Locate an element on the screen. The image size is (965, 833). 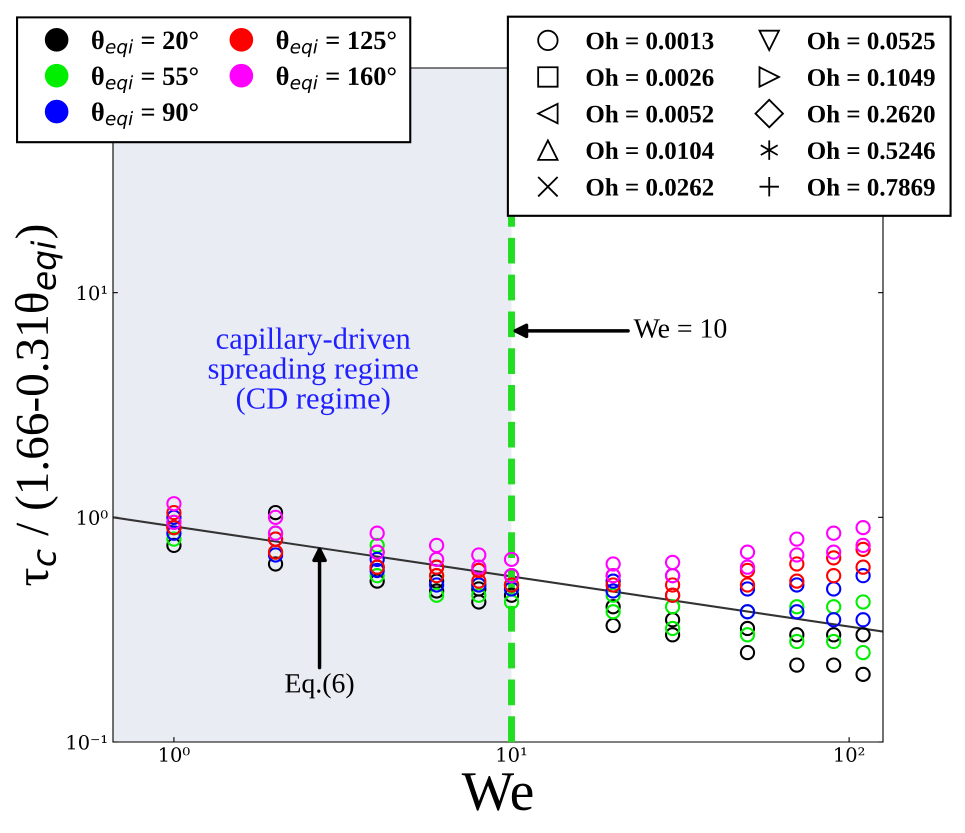
legend-label: Oh = 0.2620 is located at coordinates (871, 113).